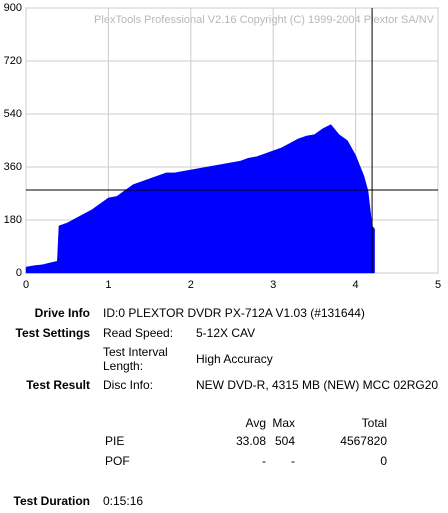 The height and width of the screenshot is (513, 448). What do you see at coordinates (284, 441) in the screenshot?
I see `cell: 504` at bounding box center [284, 441].